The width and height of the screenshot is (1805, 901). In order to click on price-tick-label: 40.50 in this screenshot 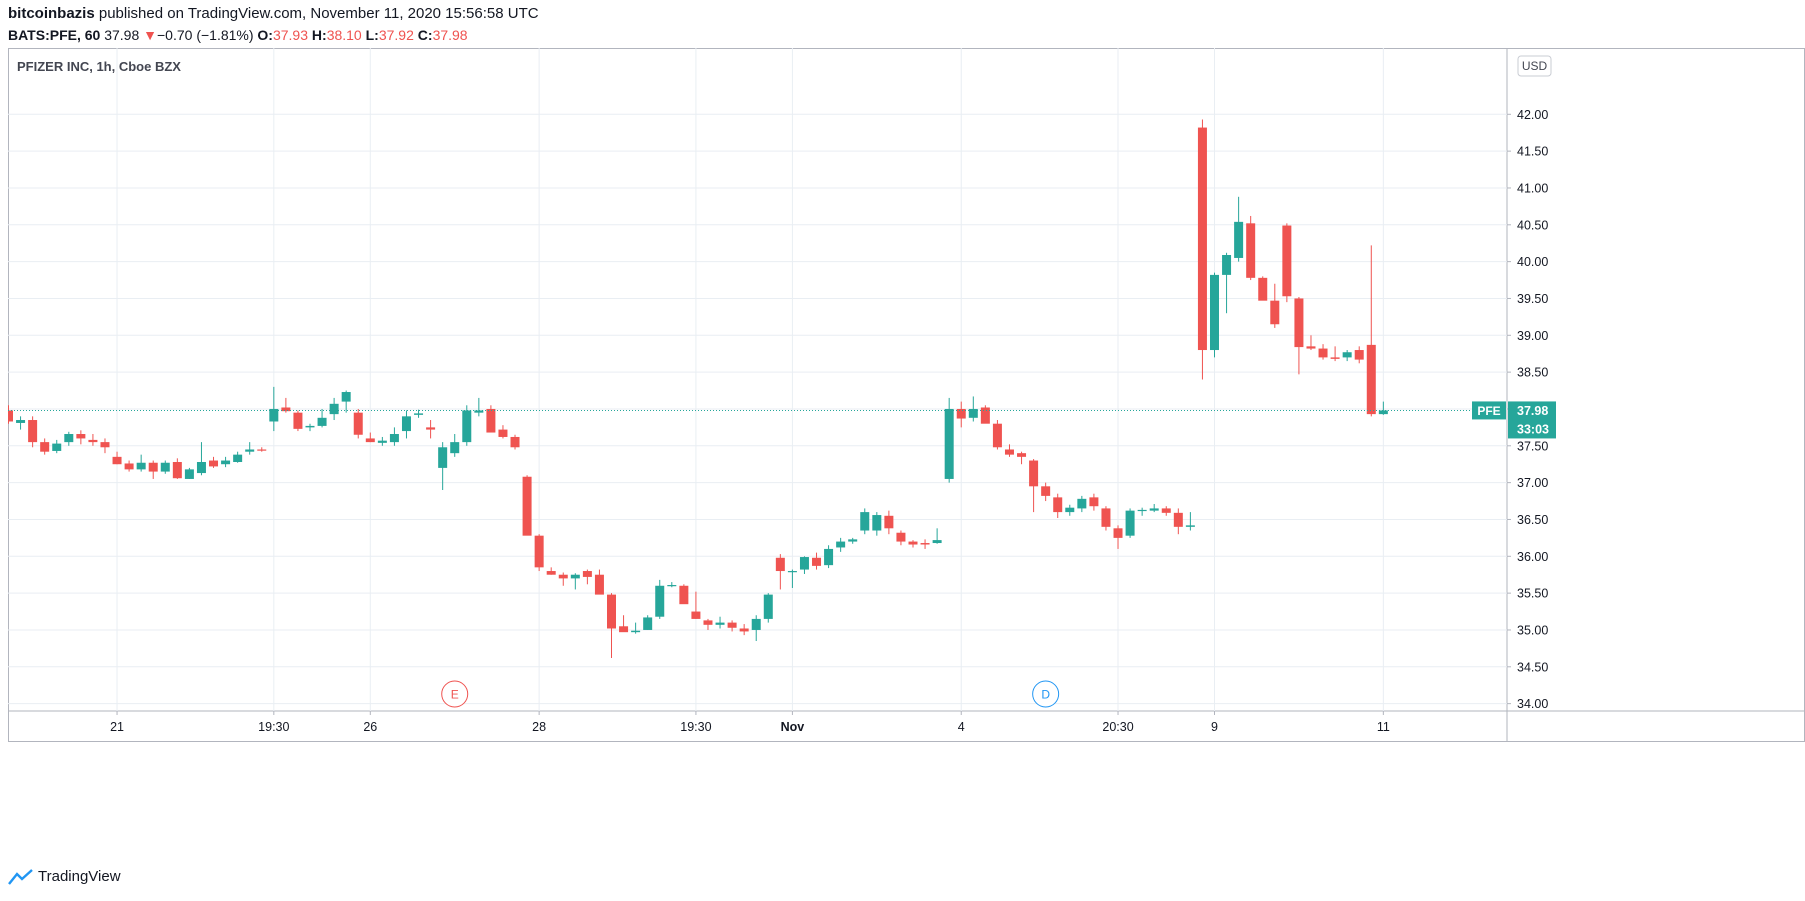, I will do `click(1532, 225)`.